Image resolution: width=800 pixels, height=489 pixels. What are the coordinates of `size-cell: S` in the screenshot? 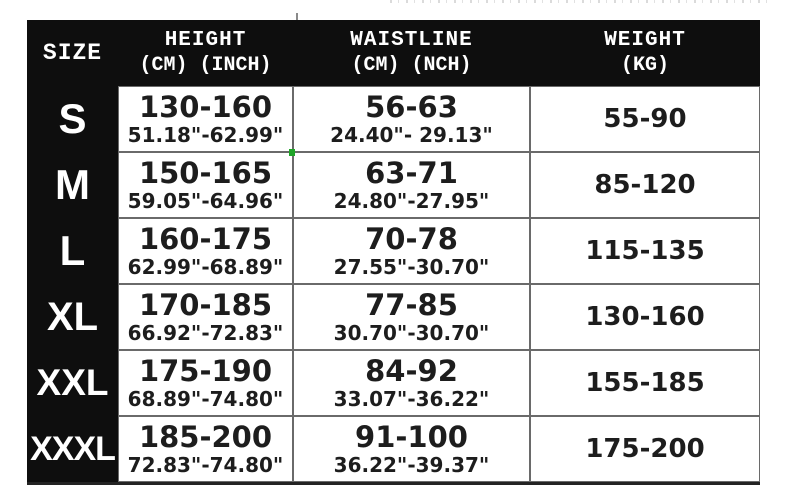 It's located at (72, 119).